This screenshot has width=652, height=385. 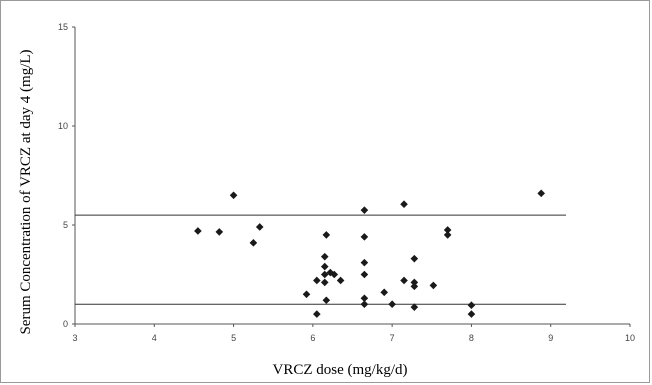 What do you see at coordinates (154, 338) in the screenshot?
I see `x-tick-label: 4` at bounding box center [154, 338].